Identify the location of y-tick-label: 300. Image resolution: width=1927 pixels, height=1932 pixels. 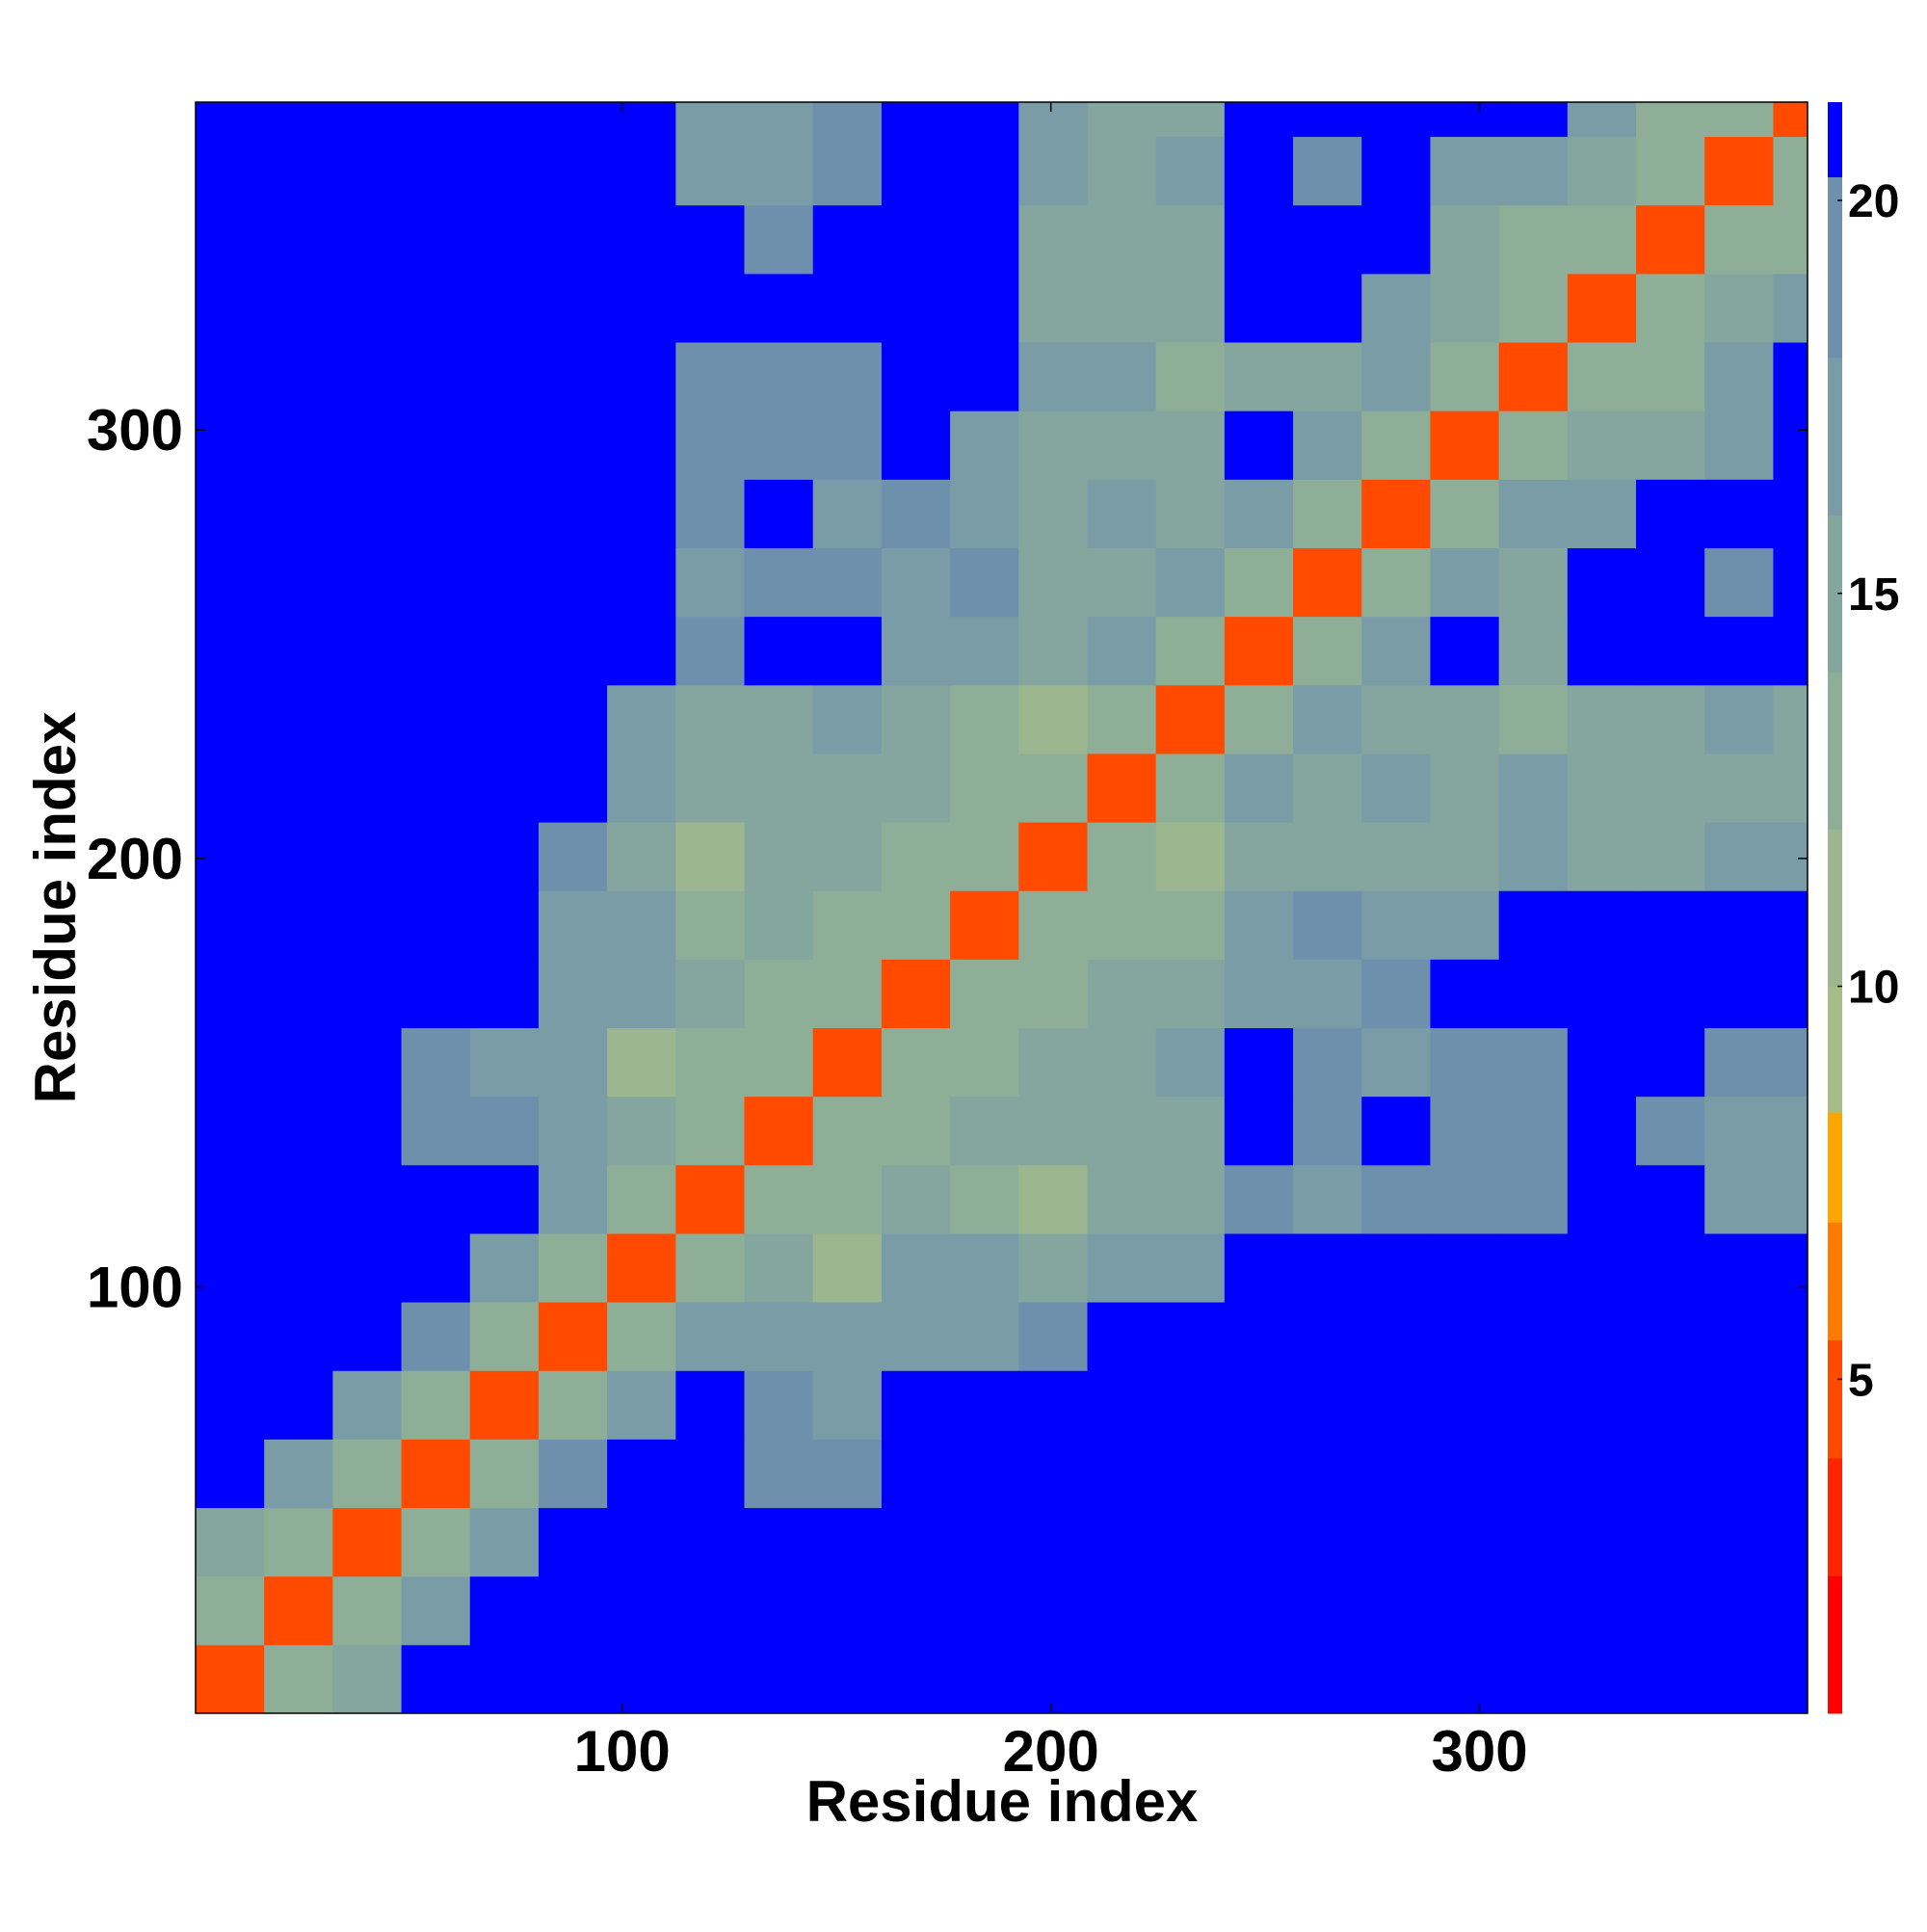
(135, 430).